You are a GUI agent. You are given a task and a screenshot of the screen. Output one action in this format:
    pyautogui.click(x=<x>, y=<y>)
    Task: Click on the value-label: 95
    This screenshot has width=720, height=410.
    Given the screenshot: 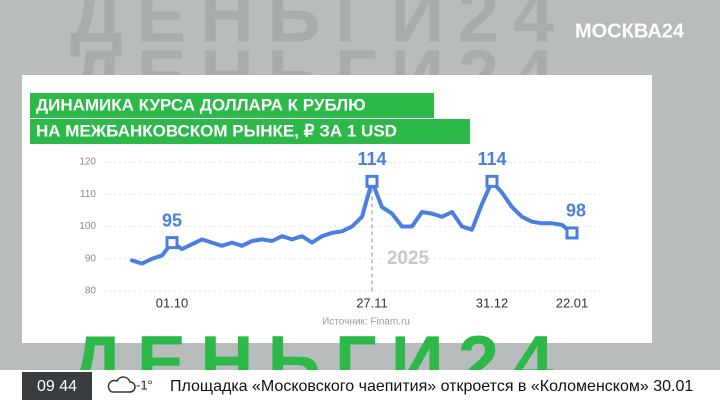 What is the action you would take?
    pyautogui.click(x=172, y=220)
    